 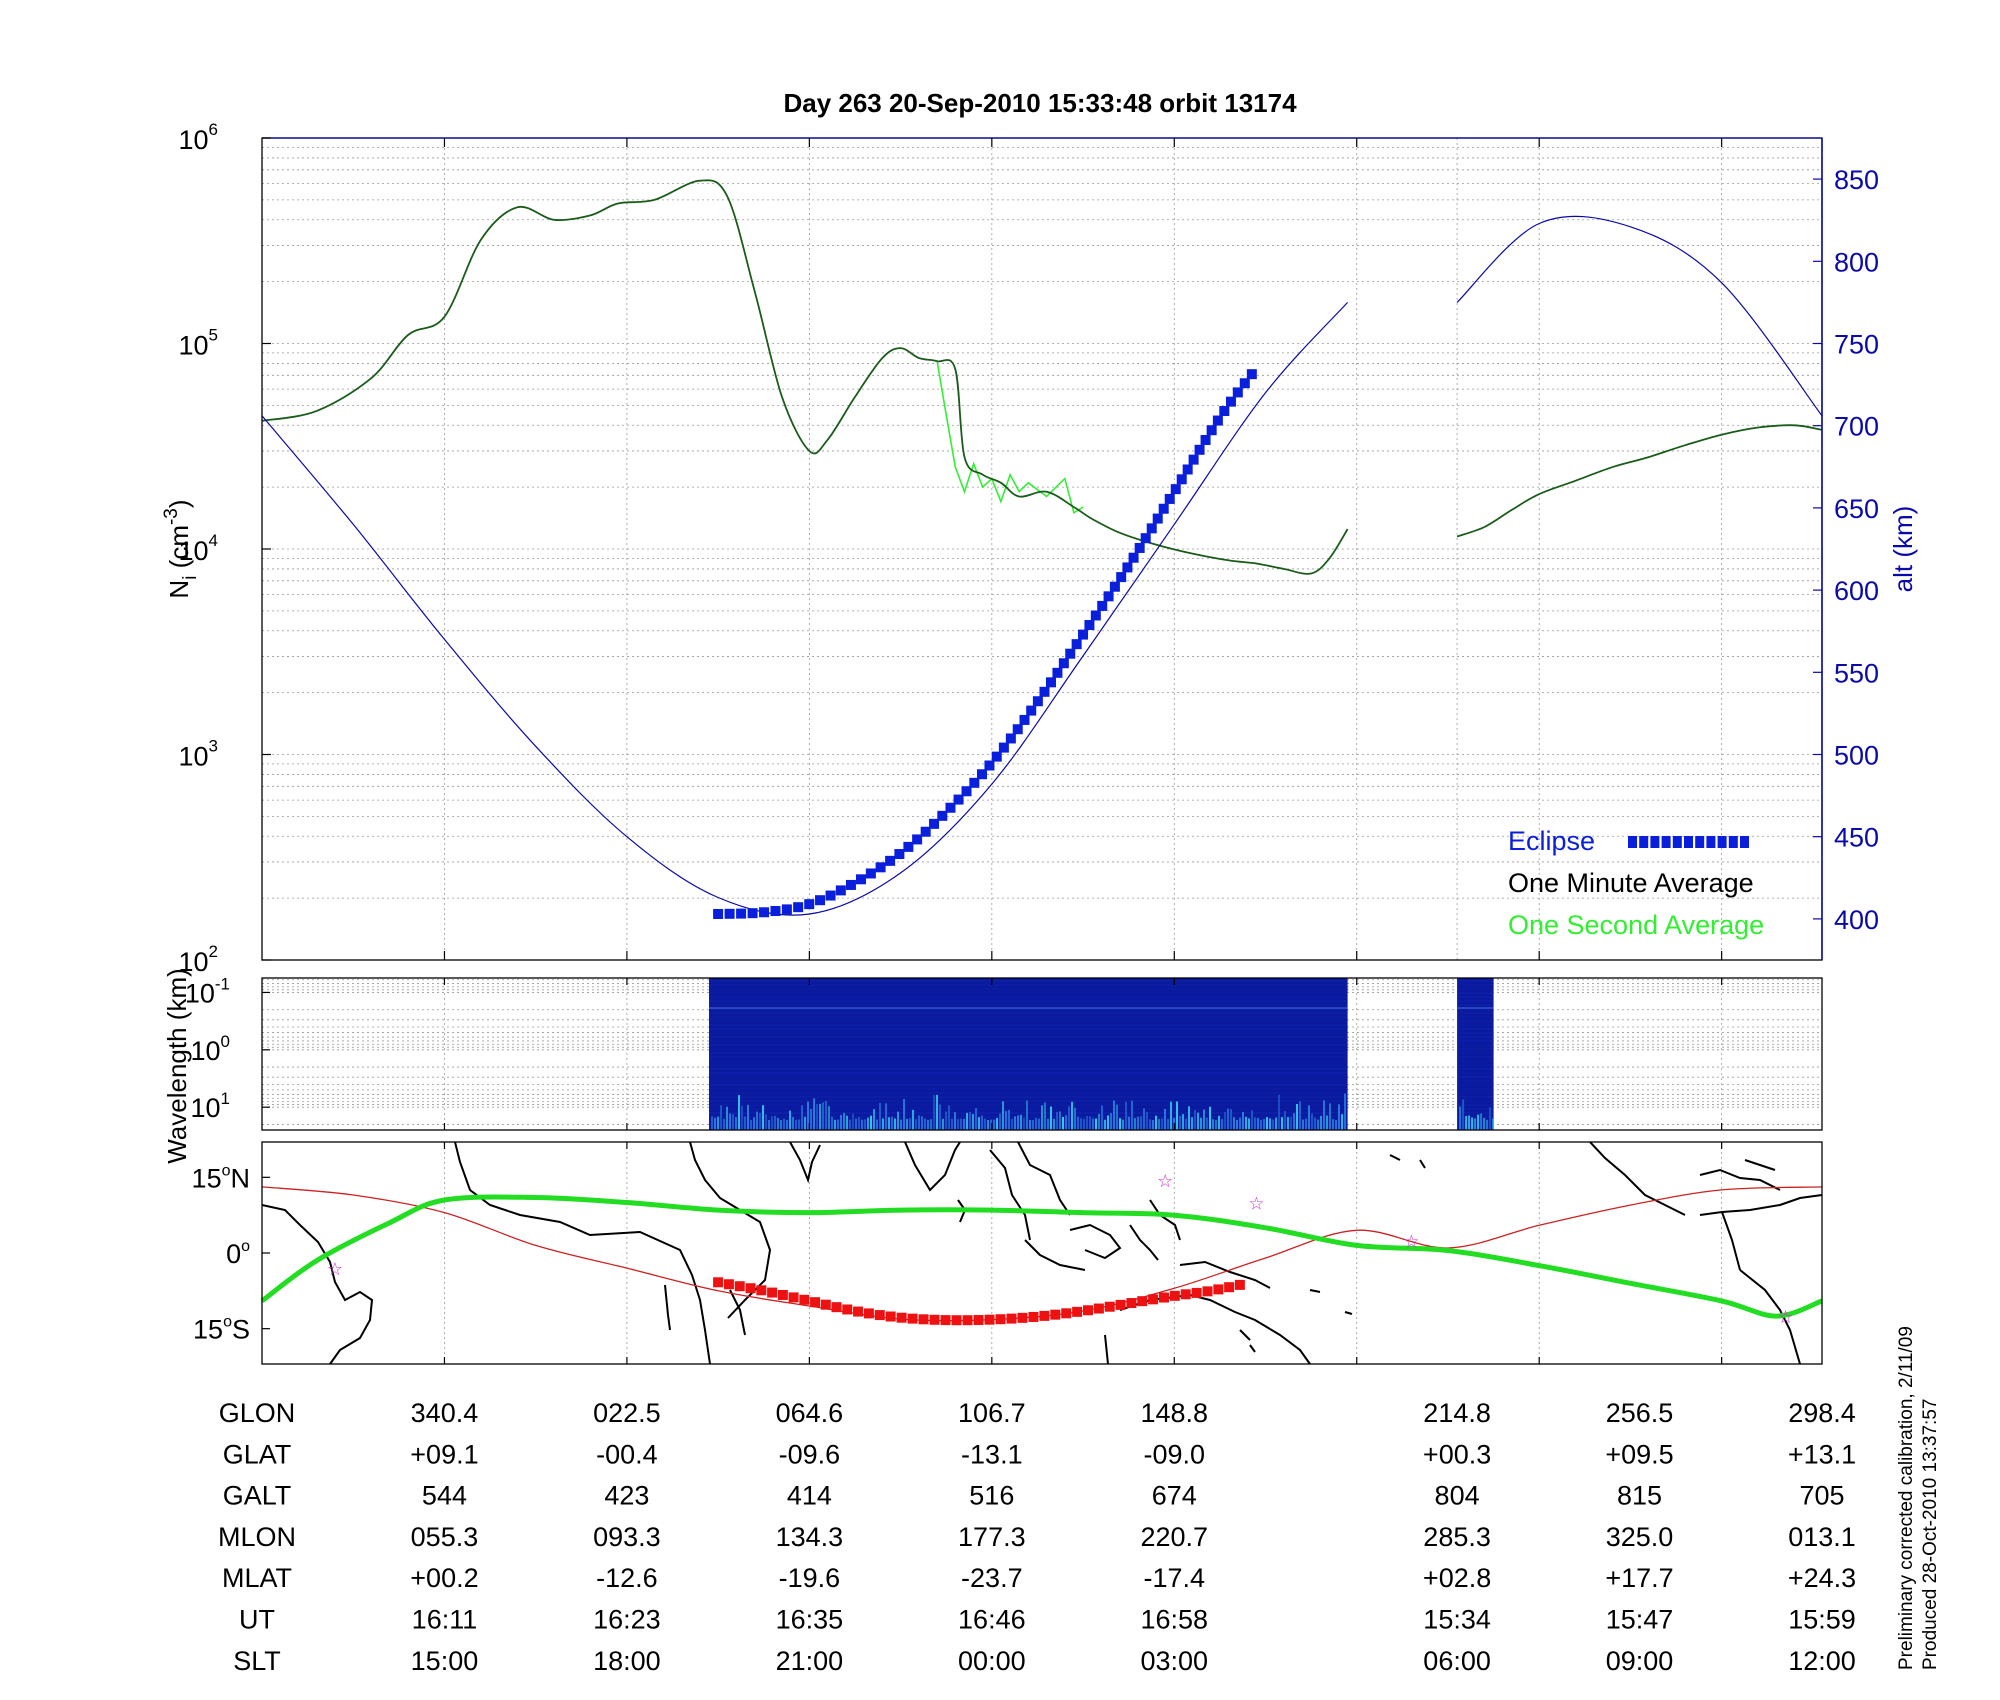 I want to click on chart-title: Day 263 20-Sep-2010 15:33:48 orbit 13174, so click(x=1040, y=103).